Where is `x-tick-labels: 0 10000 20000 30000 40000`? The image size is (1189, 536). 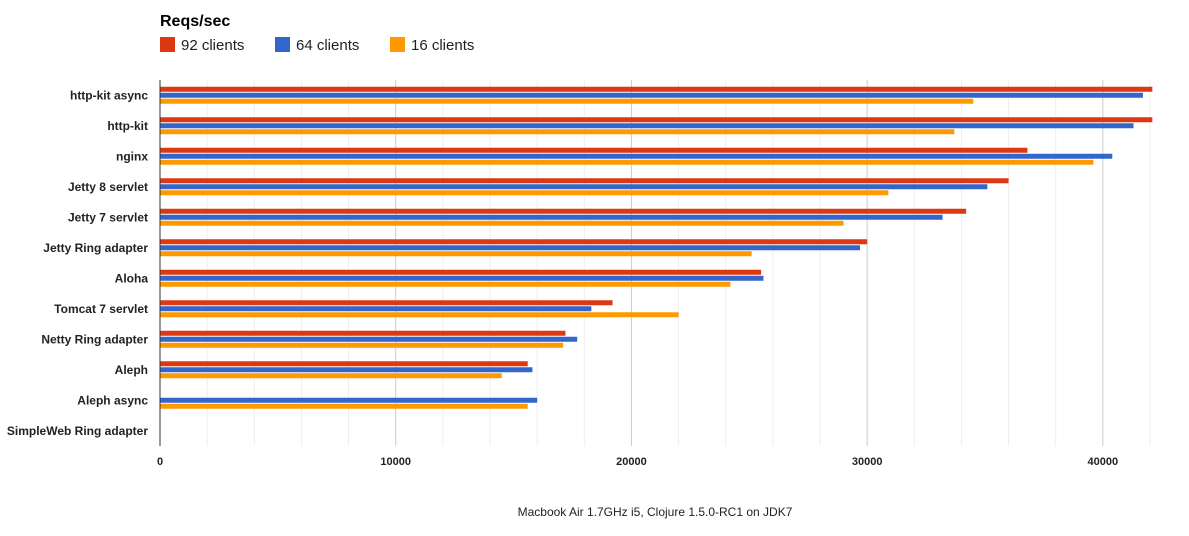 x-tick-labels: 0 10000 20000 30000 40000 is located at coordinates (637, 462).